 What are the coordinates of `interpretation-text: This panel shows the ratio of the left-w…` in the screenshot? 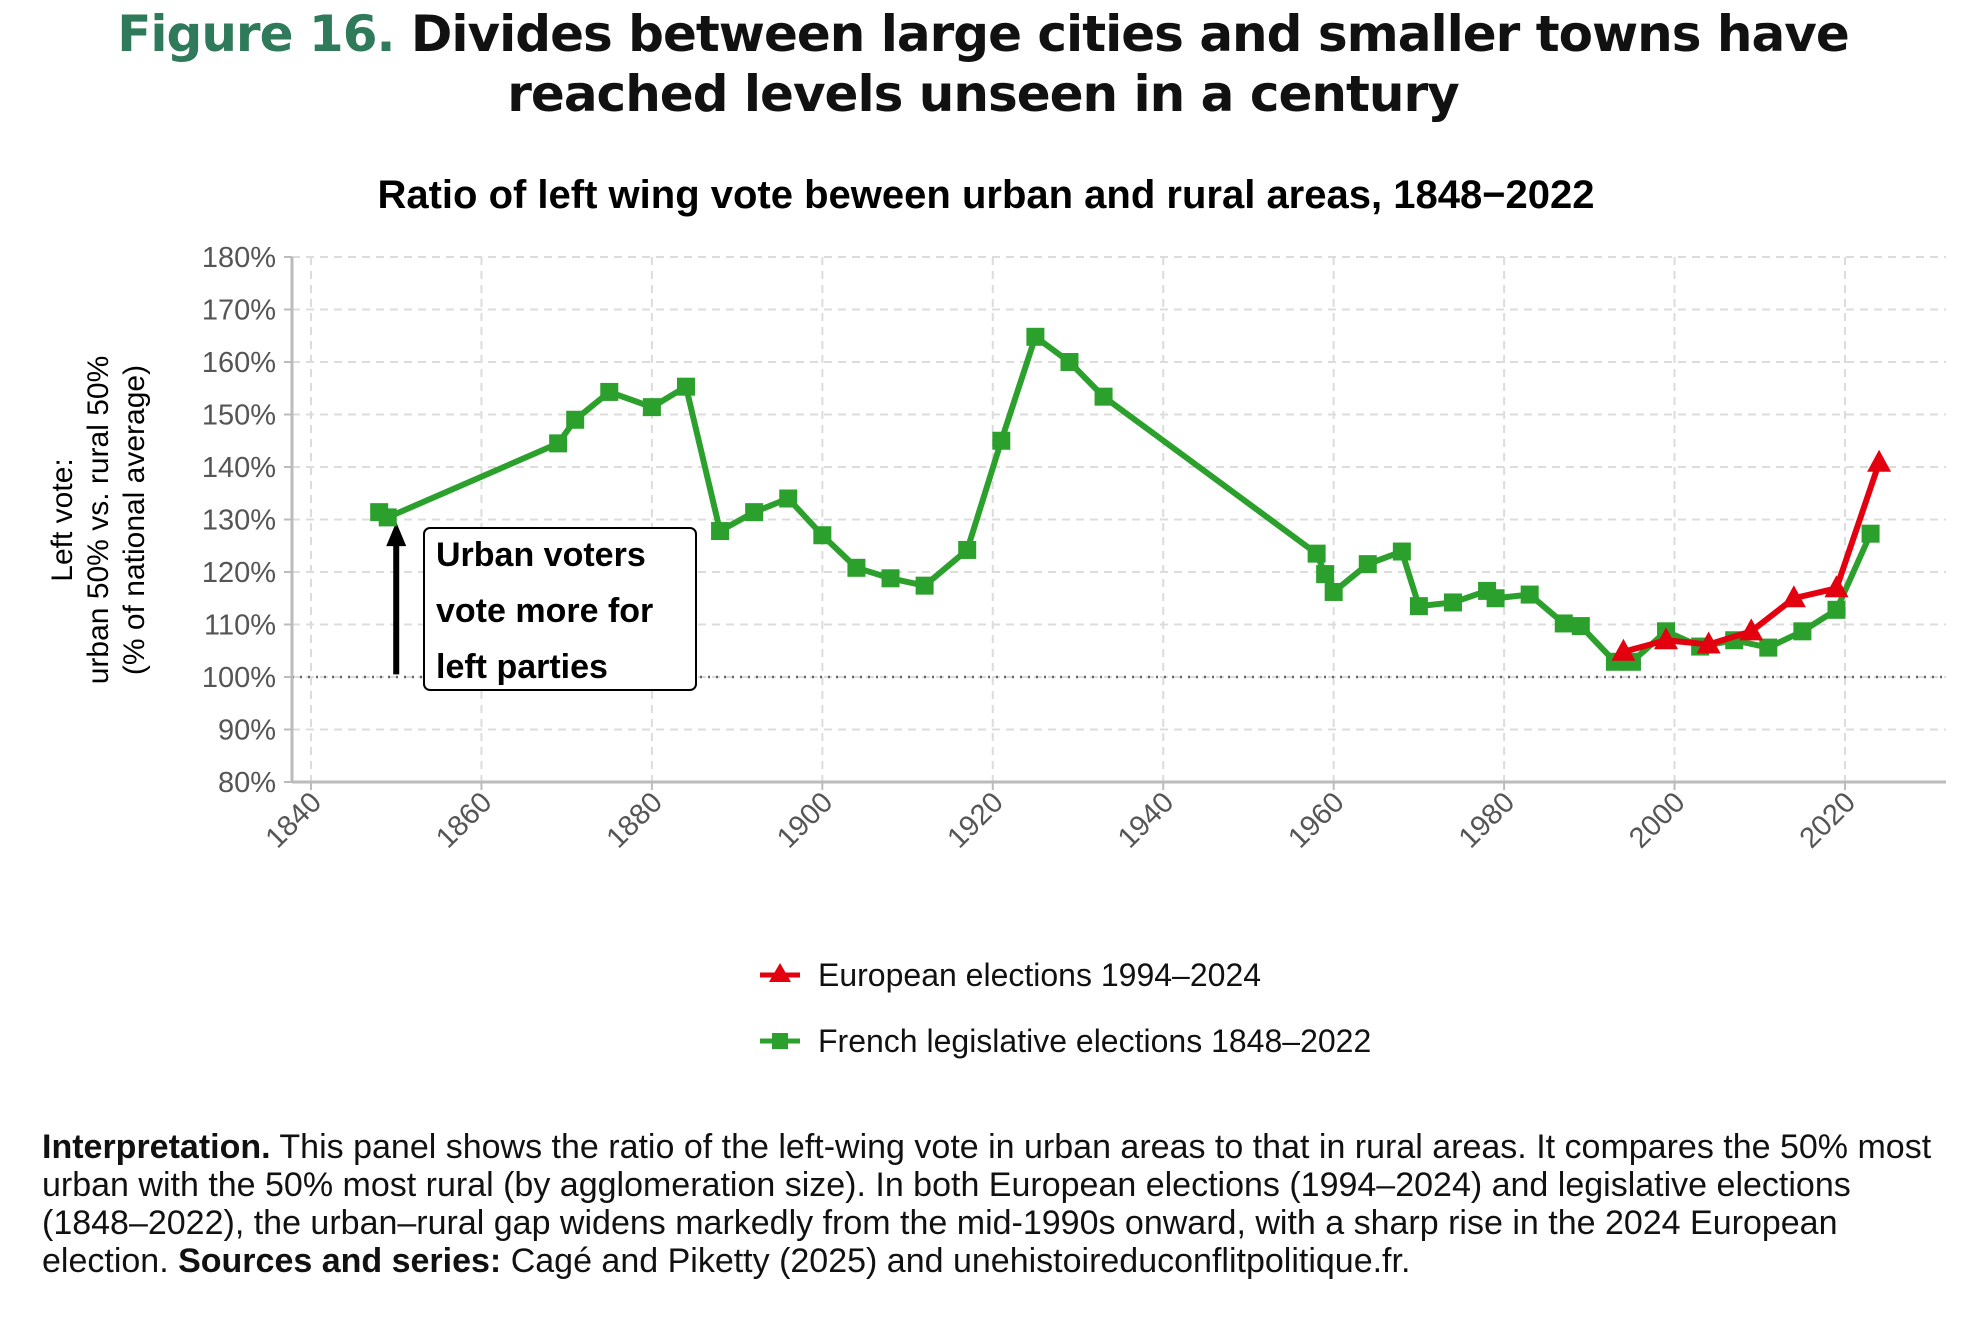 It's located at (987, 1204).